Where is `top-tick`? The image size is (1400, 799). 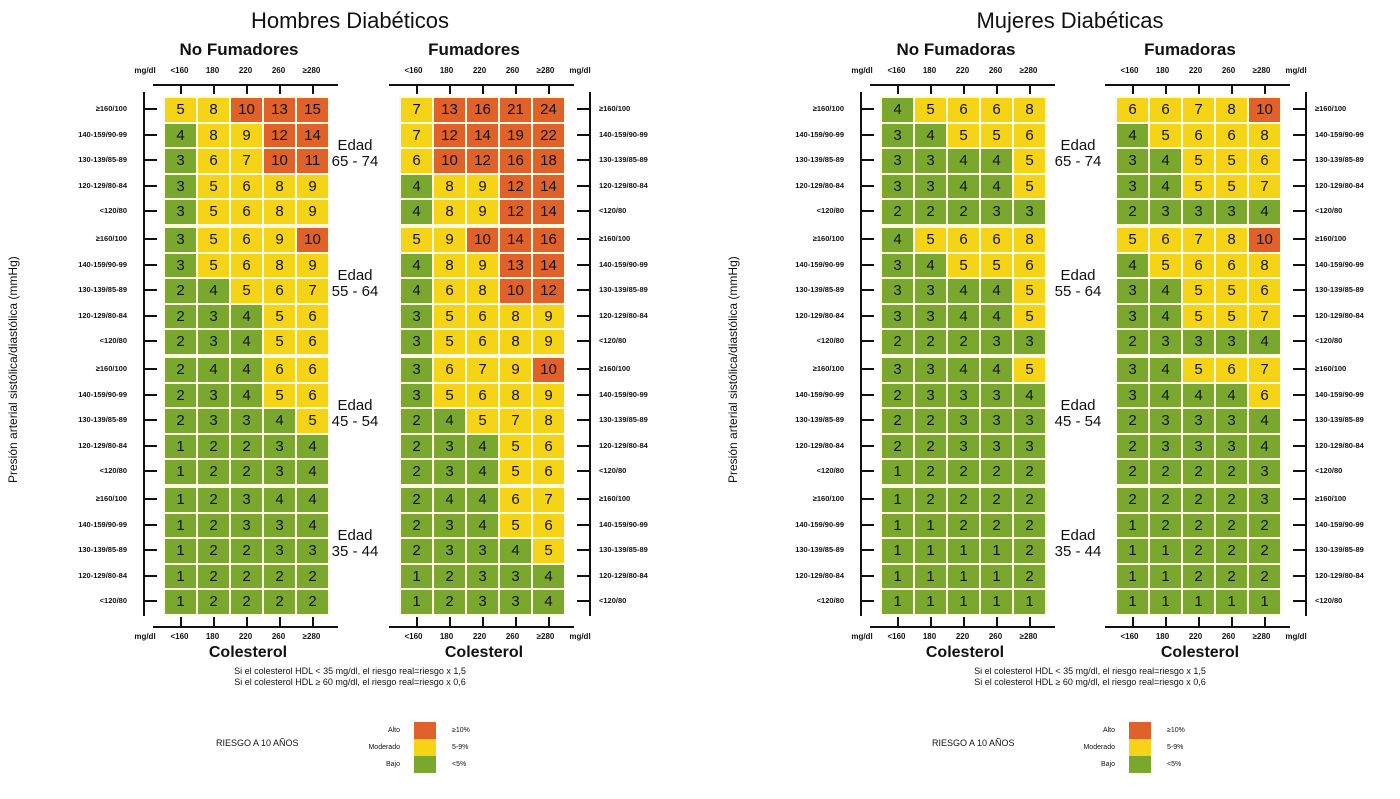
top-tick is located at coordinates (931, 89).